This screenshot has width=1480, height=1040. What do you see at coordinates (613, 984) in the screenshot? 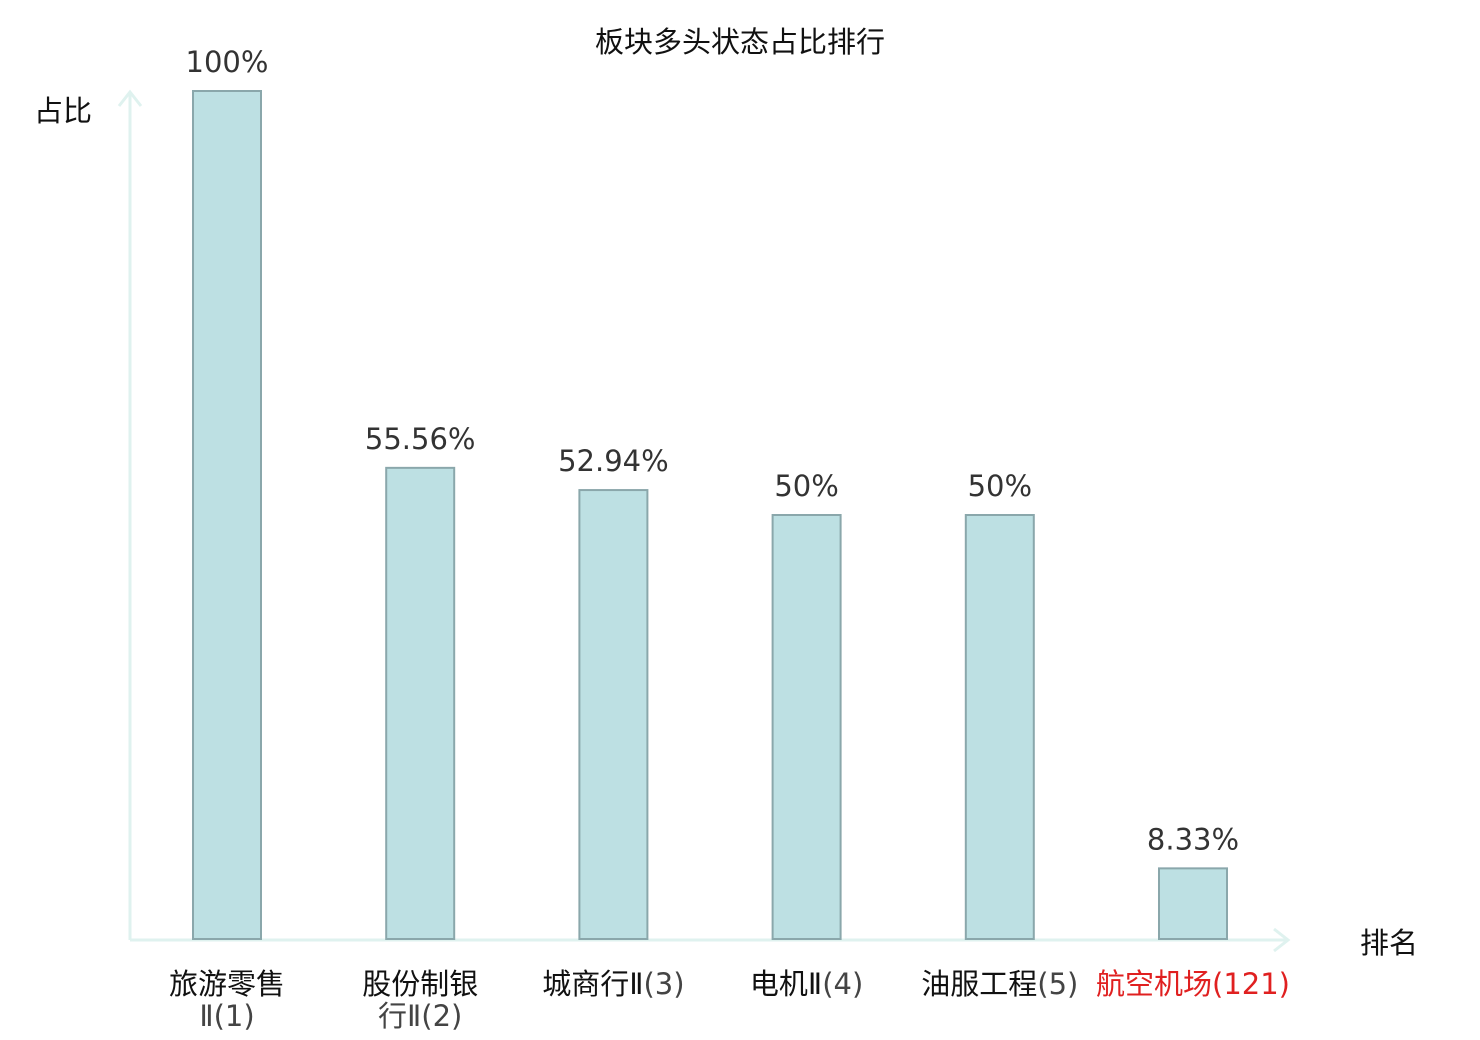
I see `category-label: 城商行Ⅱ(3)` at bounding box center [613, 984].